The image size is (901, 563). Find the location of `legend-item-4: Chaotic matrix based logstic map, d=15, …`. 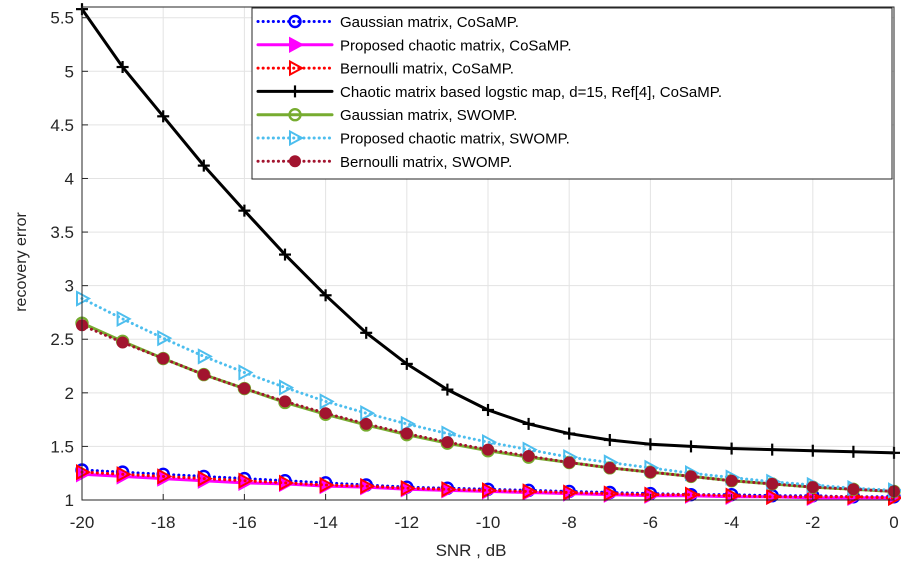

legend-item-4: Chaotic matrix based logstic map, d=15, … is located at coordinates (489, 92).